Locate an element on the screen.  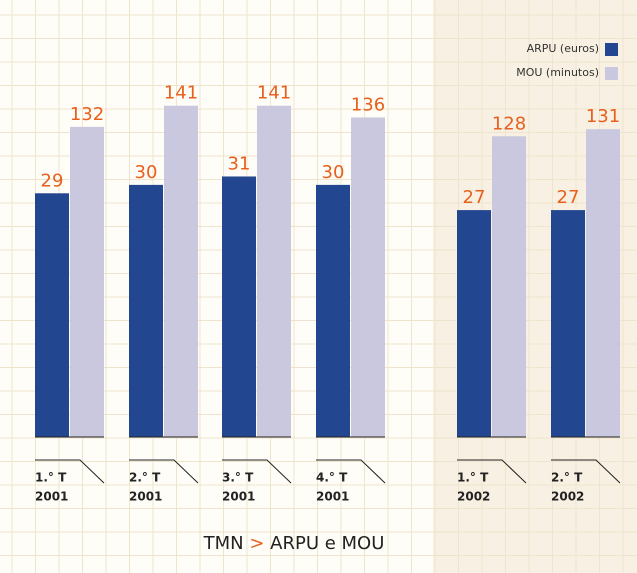
x-tick-label: 3.° T is located at coordinates (238, 478).